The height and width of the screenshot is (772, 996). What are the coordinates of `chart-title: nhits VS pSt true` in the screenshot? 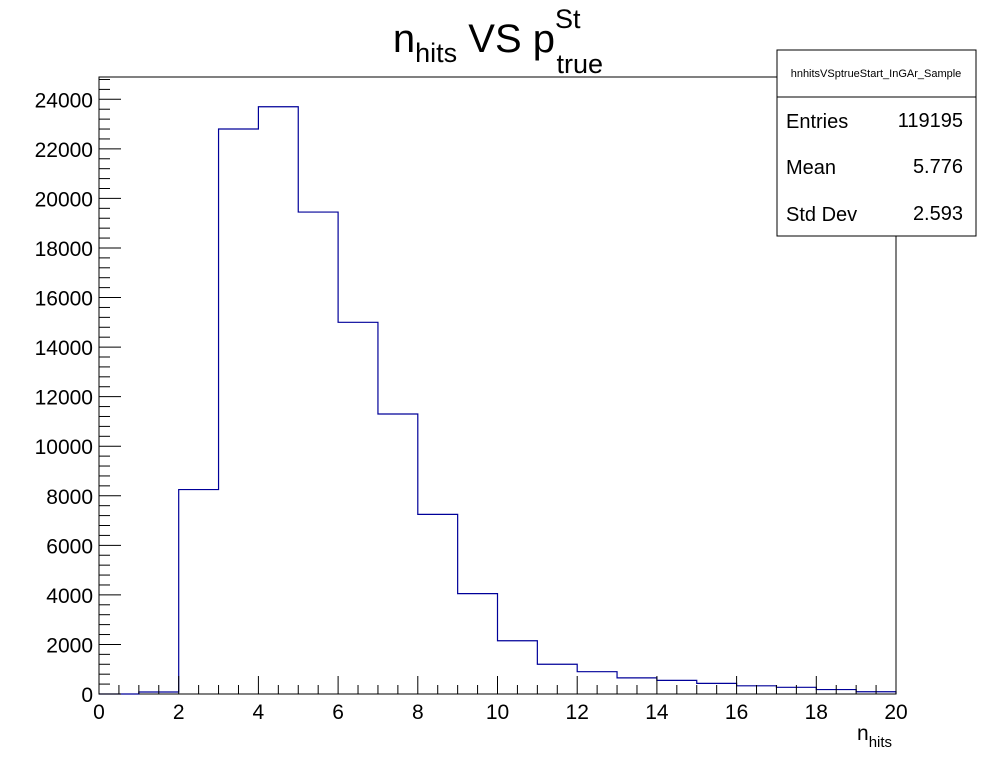 It's located at (498, 41).